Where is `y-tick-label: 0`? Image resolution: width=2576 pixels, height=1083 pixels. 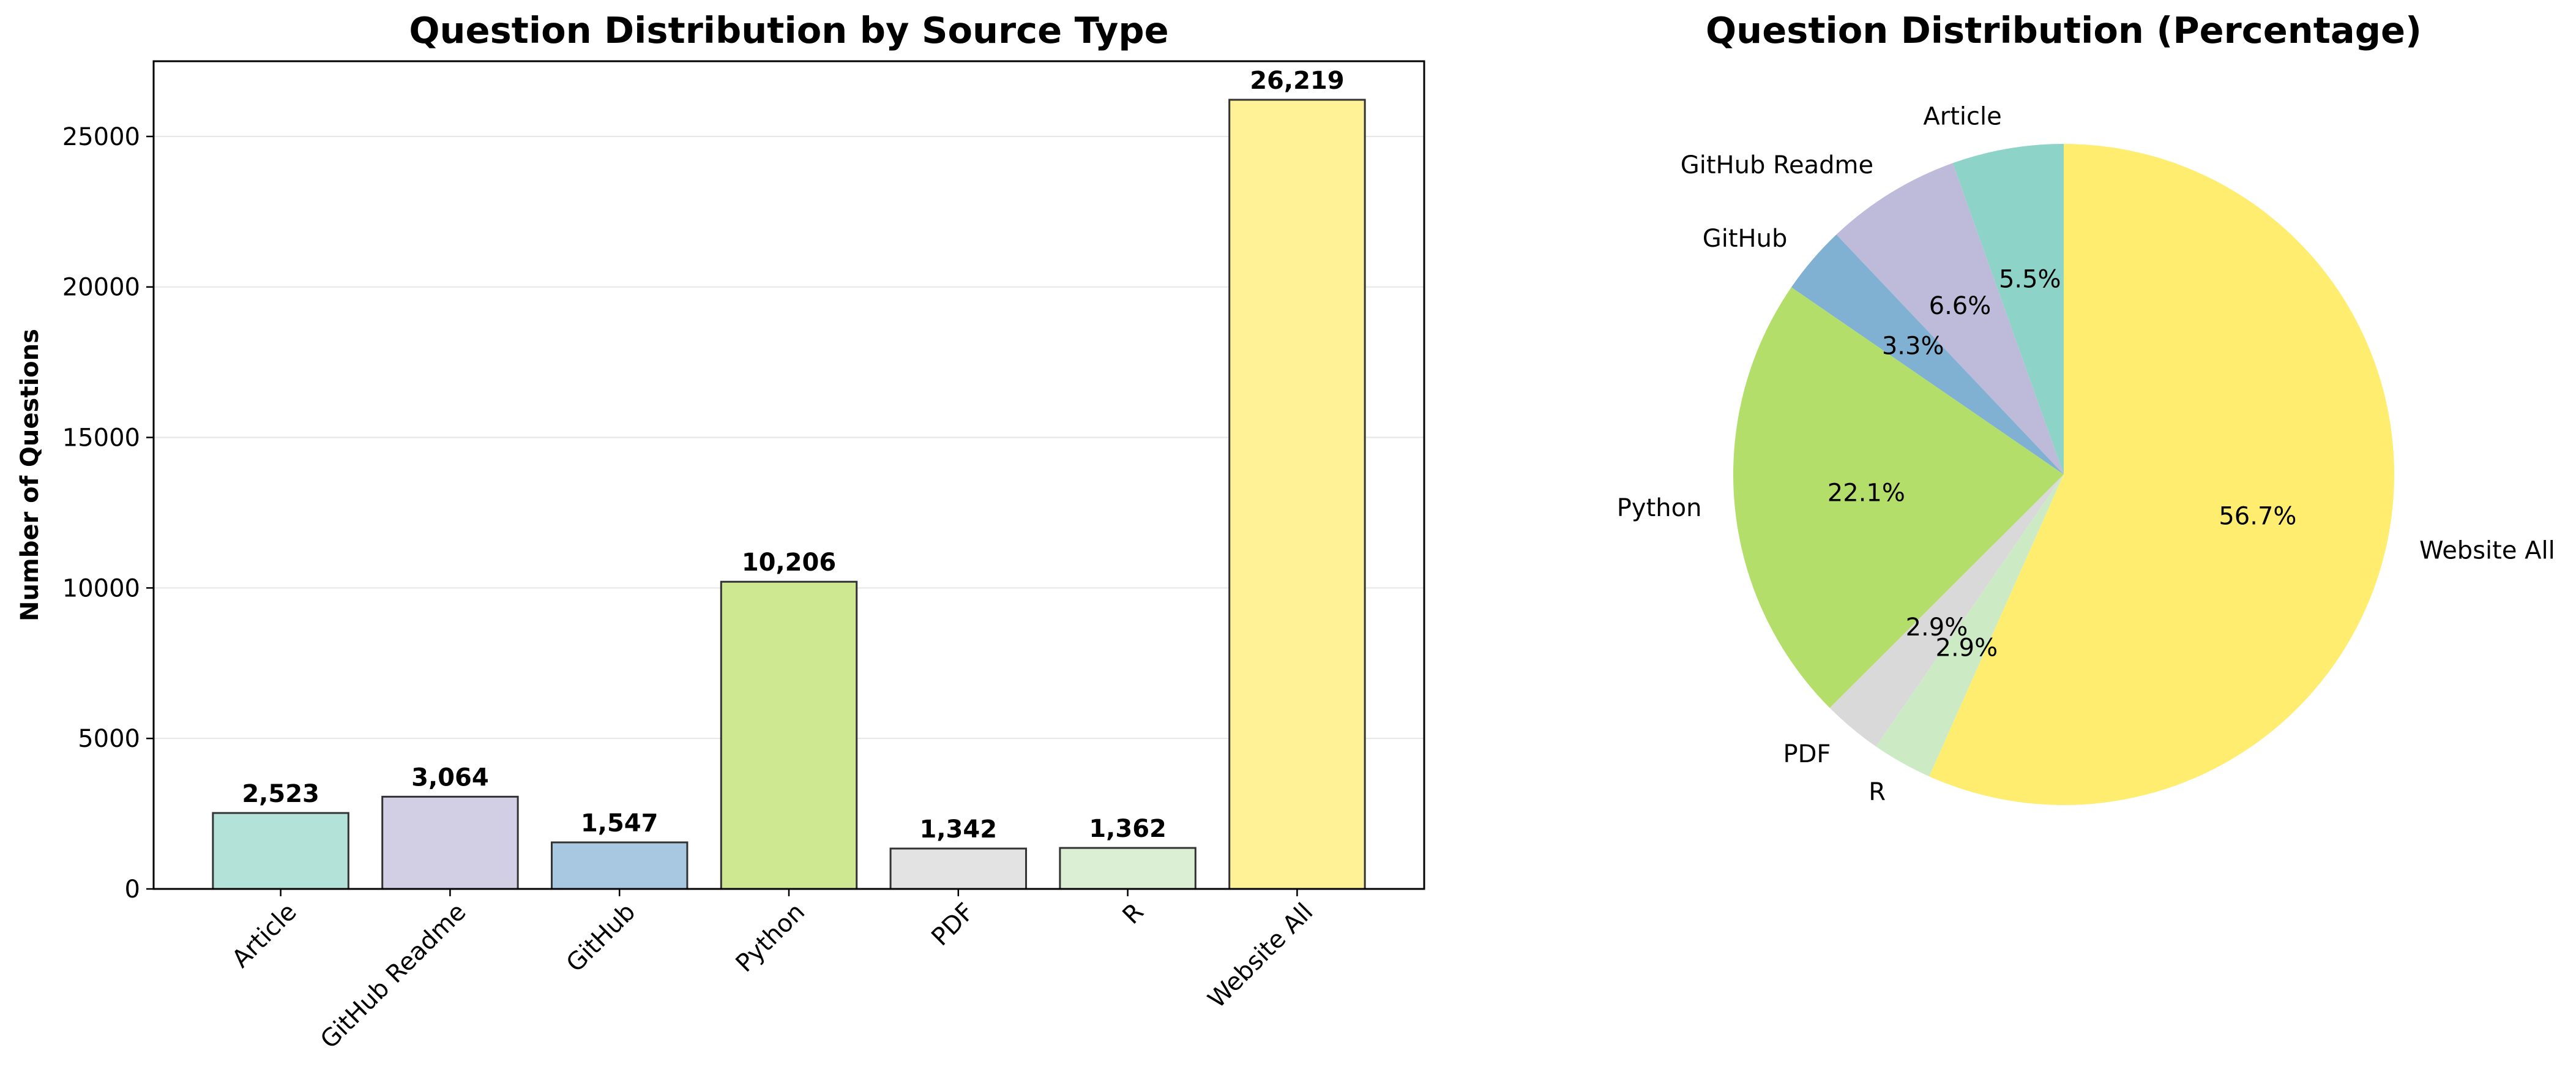 y-tick-label: 0 is located at coordinates (132, 889).